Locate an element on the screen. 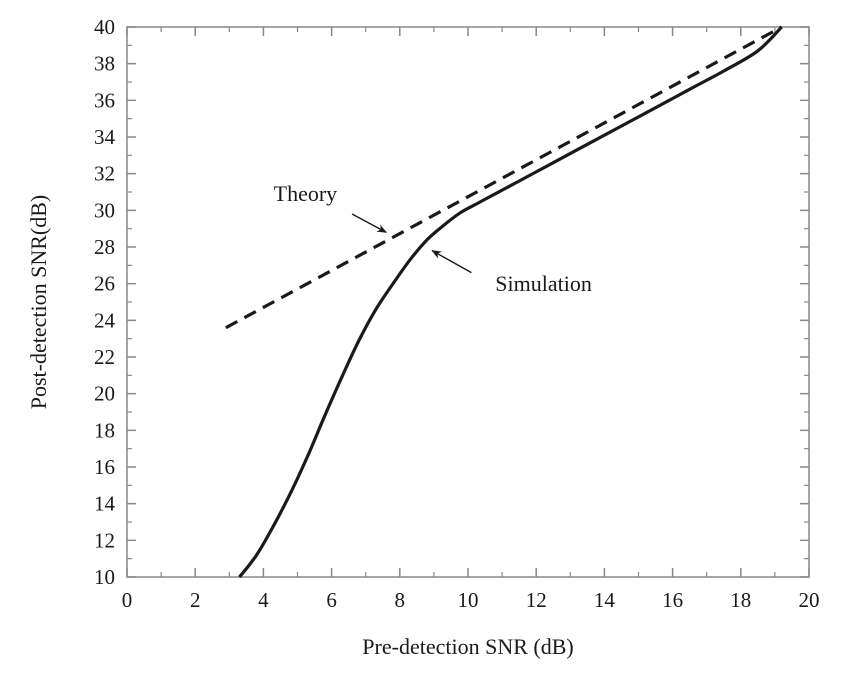 The height and width of the screenshot is (677, 841). y-tick-label: 10 is located at coordinates (104, 577).